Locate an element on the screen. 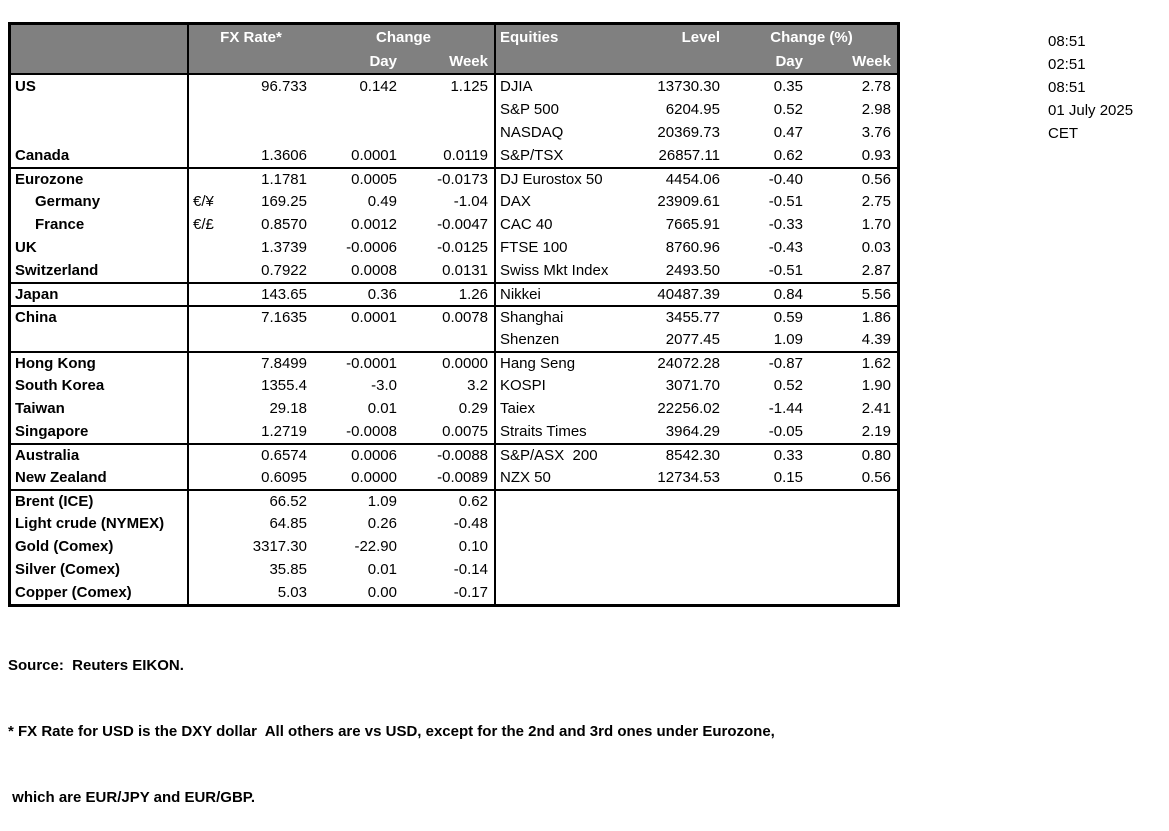 Image resolution: width=1169 pixels, height=831 pixels. equity-name-cell: S&P/TSX is located at coordinates (532, 155).